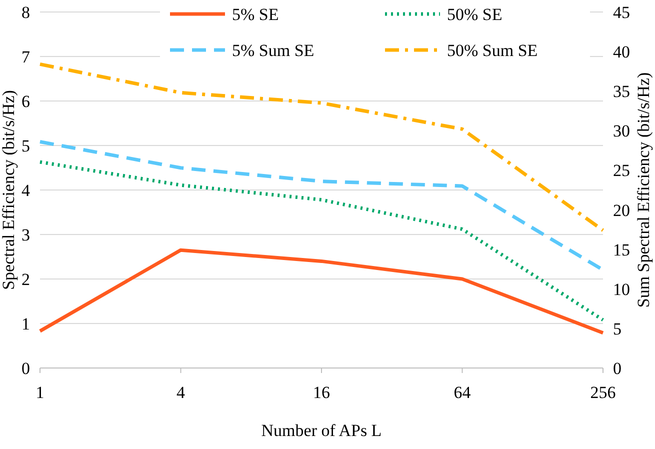 The image size is (655, 449). Describe the element at coordinates (321, 430) in the screenshot. I see `x-axis-title: Number of APs L` at that location.